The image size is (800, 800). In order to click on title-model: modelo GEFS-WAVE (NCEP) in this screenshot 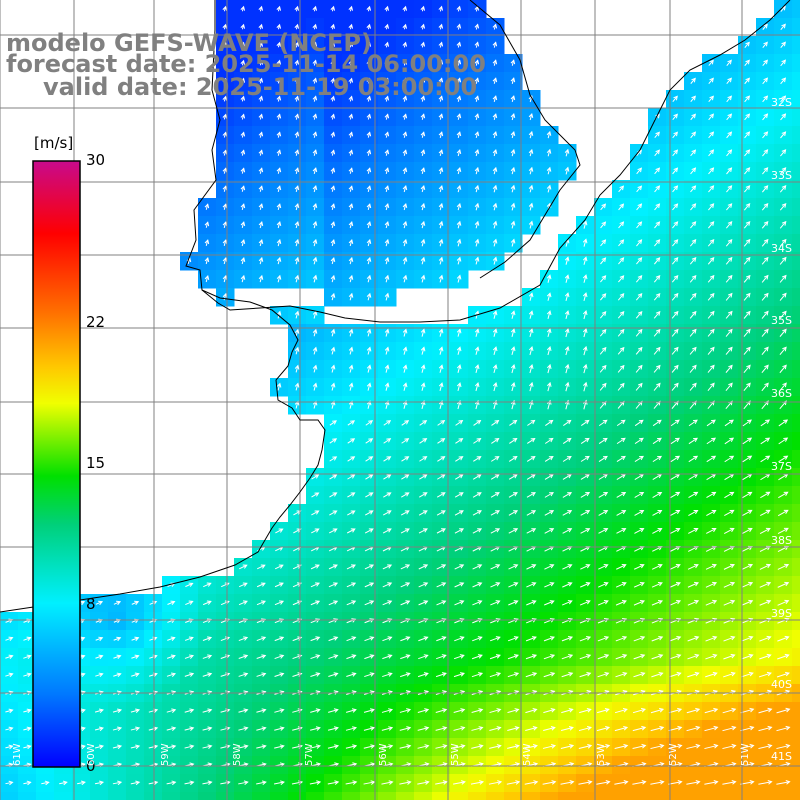, I will do `click(189, 43)`.